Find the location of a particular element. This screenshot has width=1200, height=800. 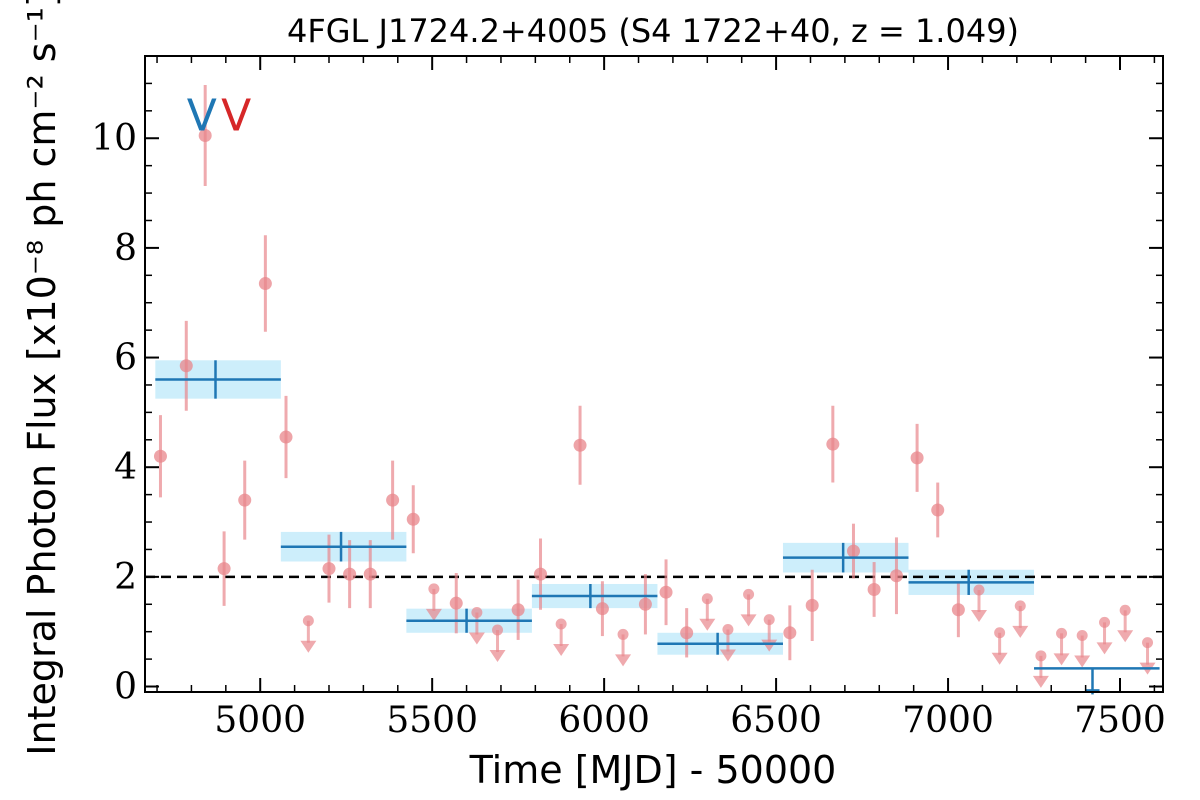

x-tick-label-5: 7500 is located at coordinates (1120, 720).